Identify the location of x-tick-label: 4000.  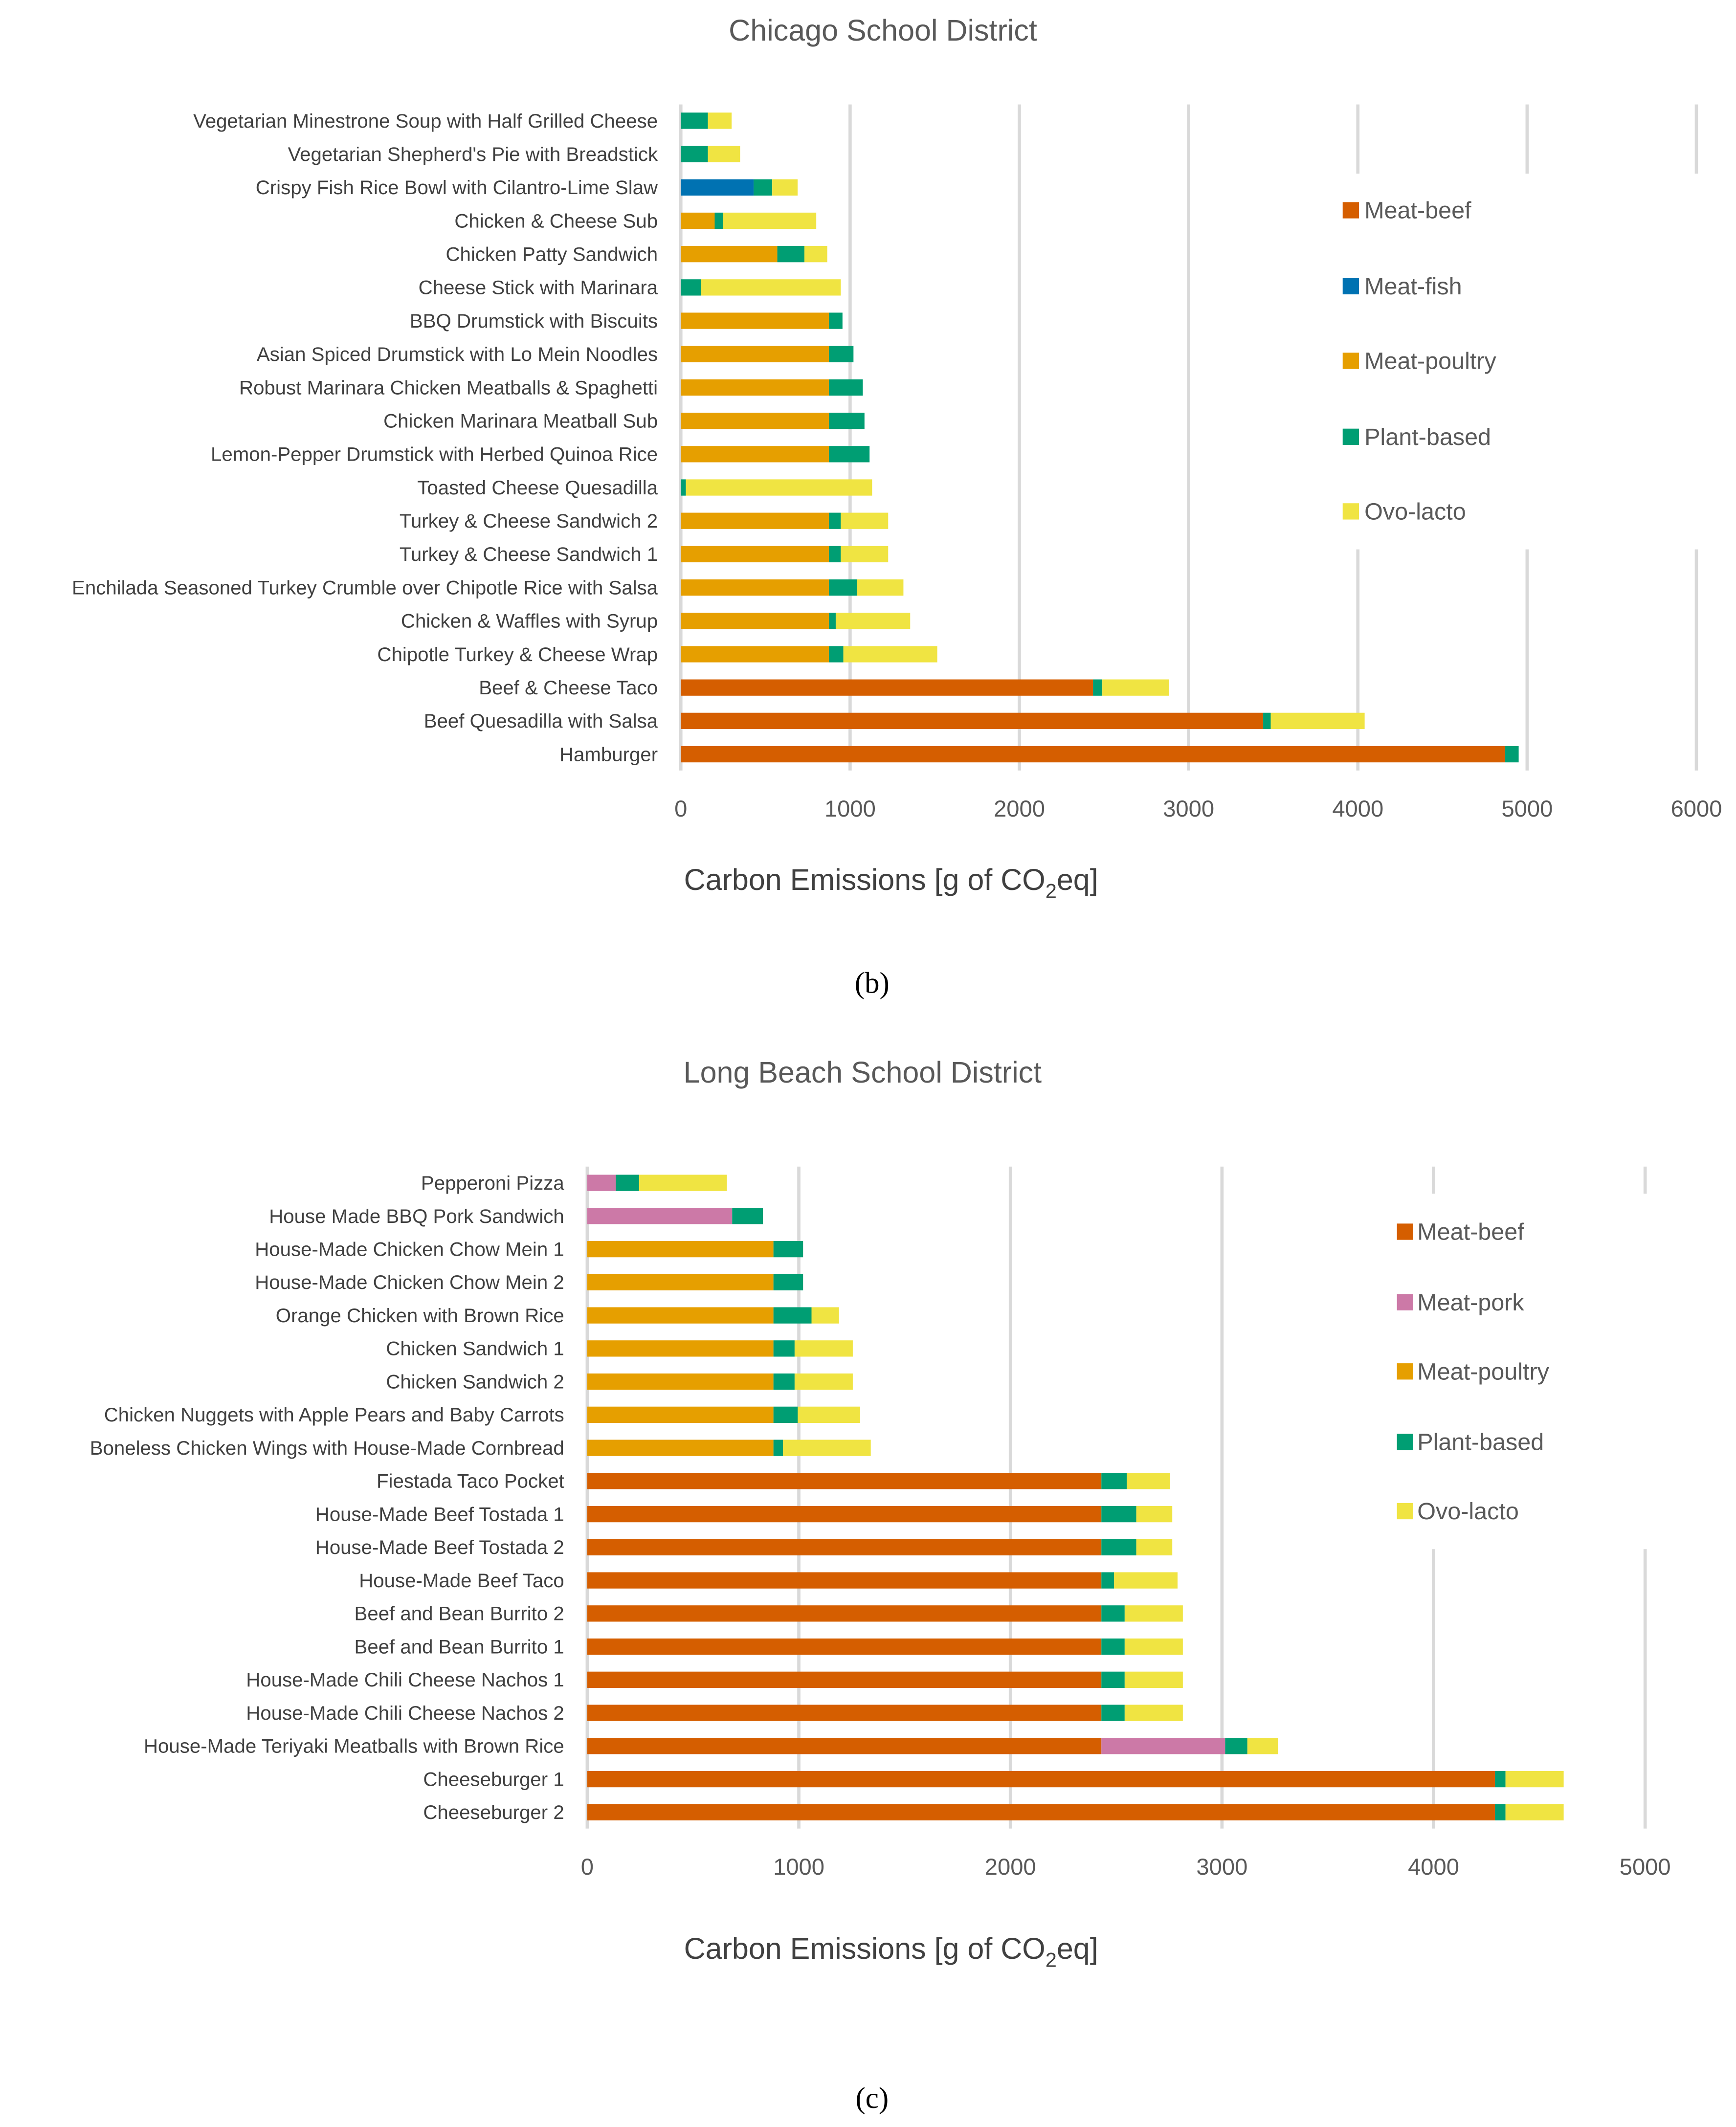
(1357, 808).